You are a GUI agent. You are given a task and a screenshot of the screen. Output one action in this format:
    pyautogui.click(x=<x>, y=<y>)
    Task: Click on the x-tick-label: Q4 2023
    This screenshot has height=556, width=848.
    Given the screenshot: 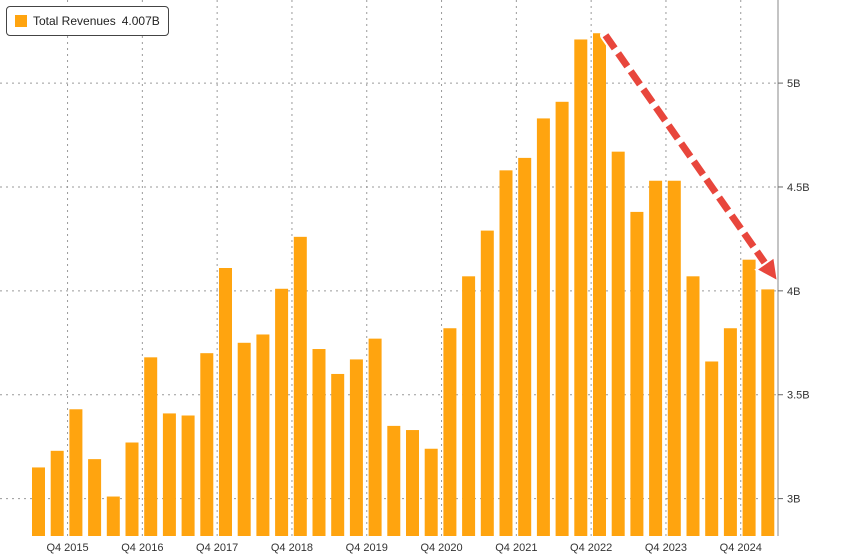 What is the action you would take?
    pyautogui.click(x=666, y=548)
    